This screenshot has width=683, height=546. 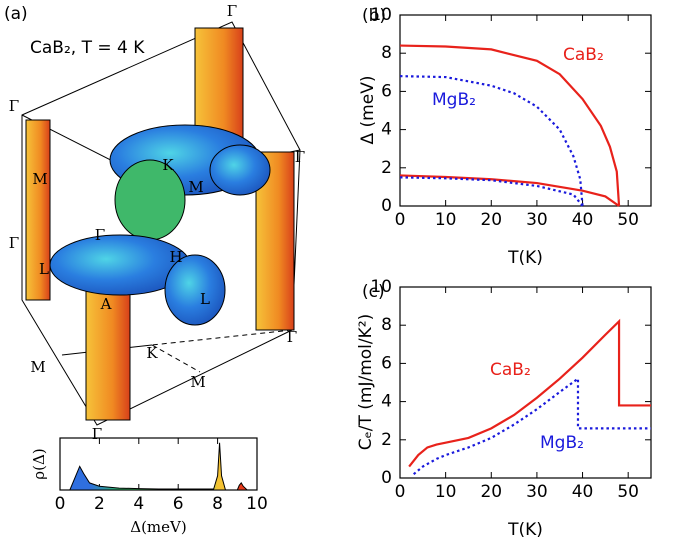 What do you see at coordinates (39, 463) in the screenshot?
I see `y-axis-label: ρ(Δ)` at bounding box center [39, 463].